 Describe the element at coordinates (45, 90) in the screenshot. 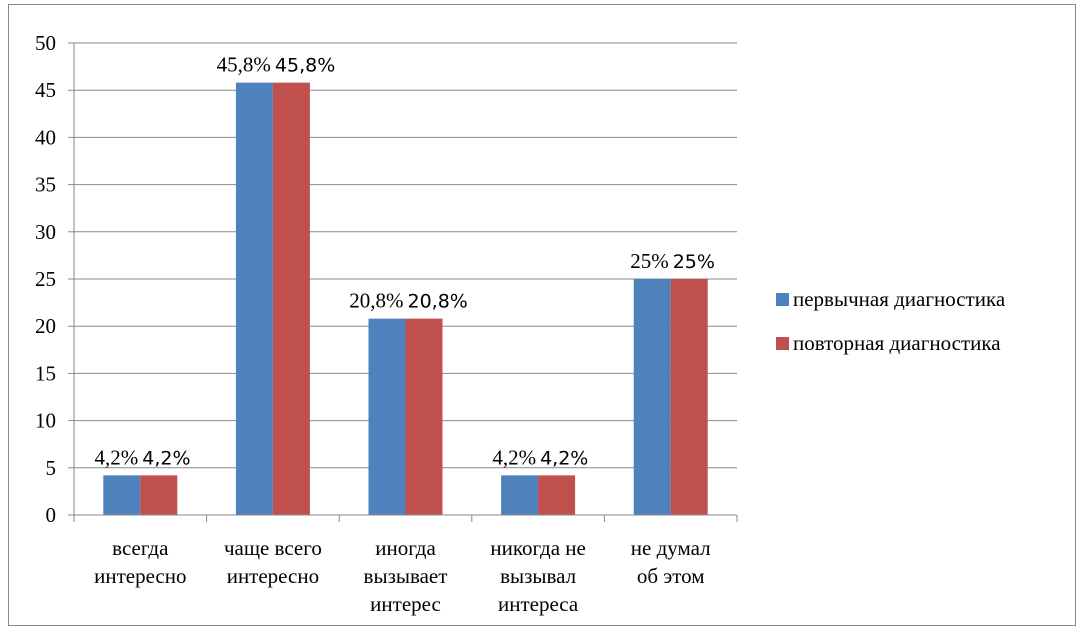

I see `y-tick-label: 45` at that location.